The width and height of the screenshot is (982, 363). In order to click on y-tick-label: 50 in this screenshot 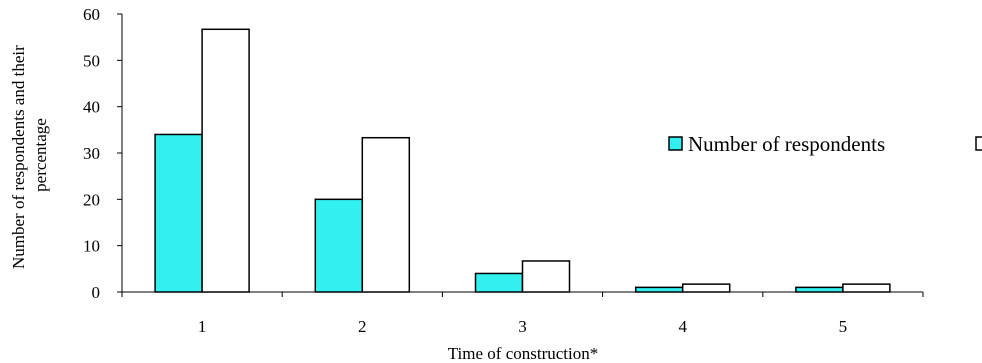, I will do `click(91, 60)`.